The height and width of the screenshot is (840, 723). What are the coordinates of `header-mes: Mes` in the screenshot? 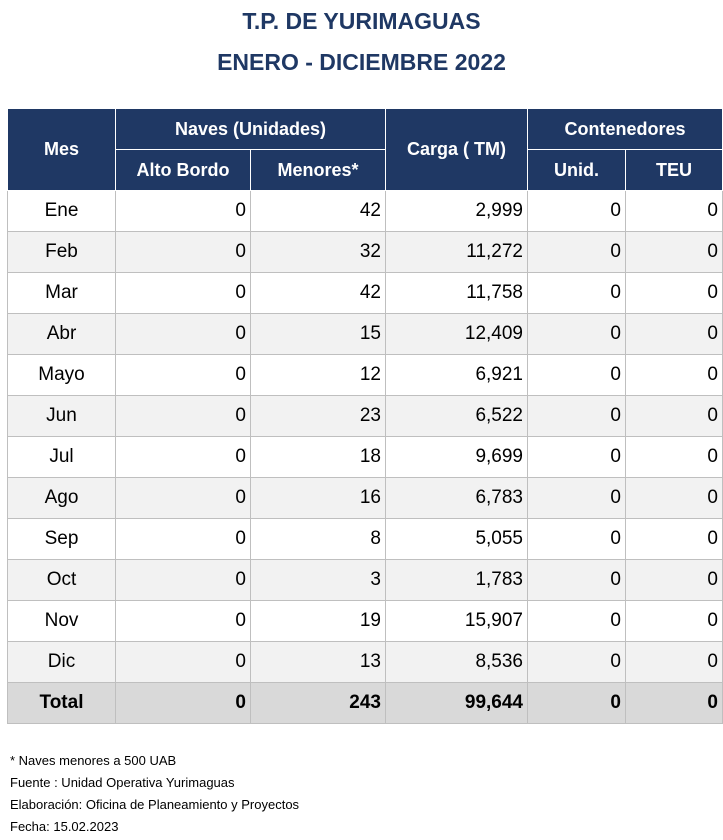 It's located at (61, 149).